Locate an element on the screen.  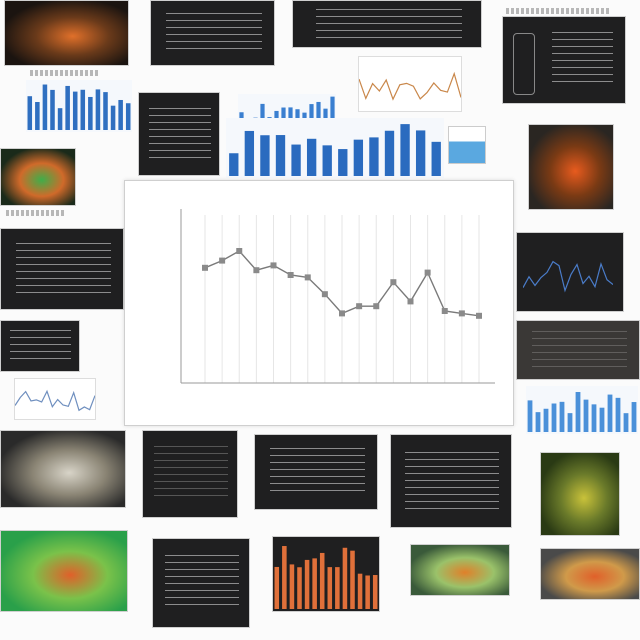
dark-text-slide-top is located at coordinates (212, 33).